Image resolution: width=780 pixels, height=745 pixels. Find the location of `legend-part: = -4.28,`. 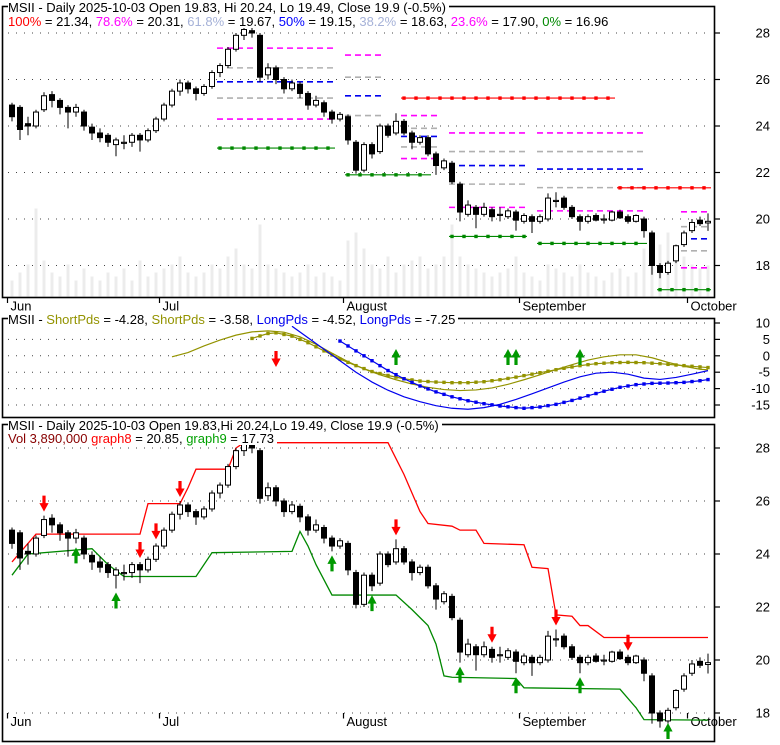

legend-part: = -4.28, is located at coordinates (125, 319).